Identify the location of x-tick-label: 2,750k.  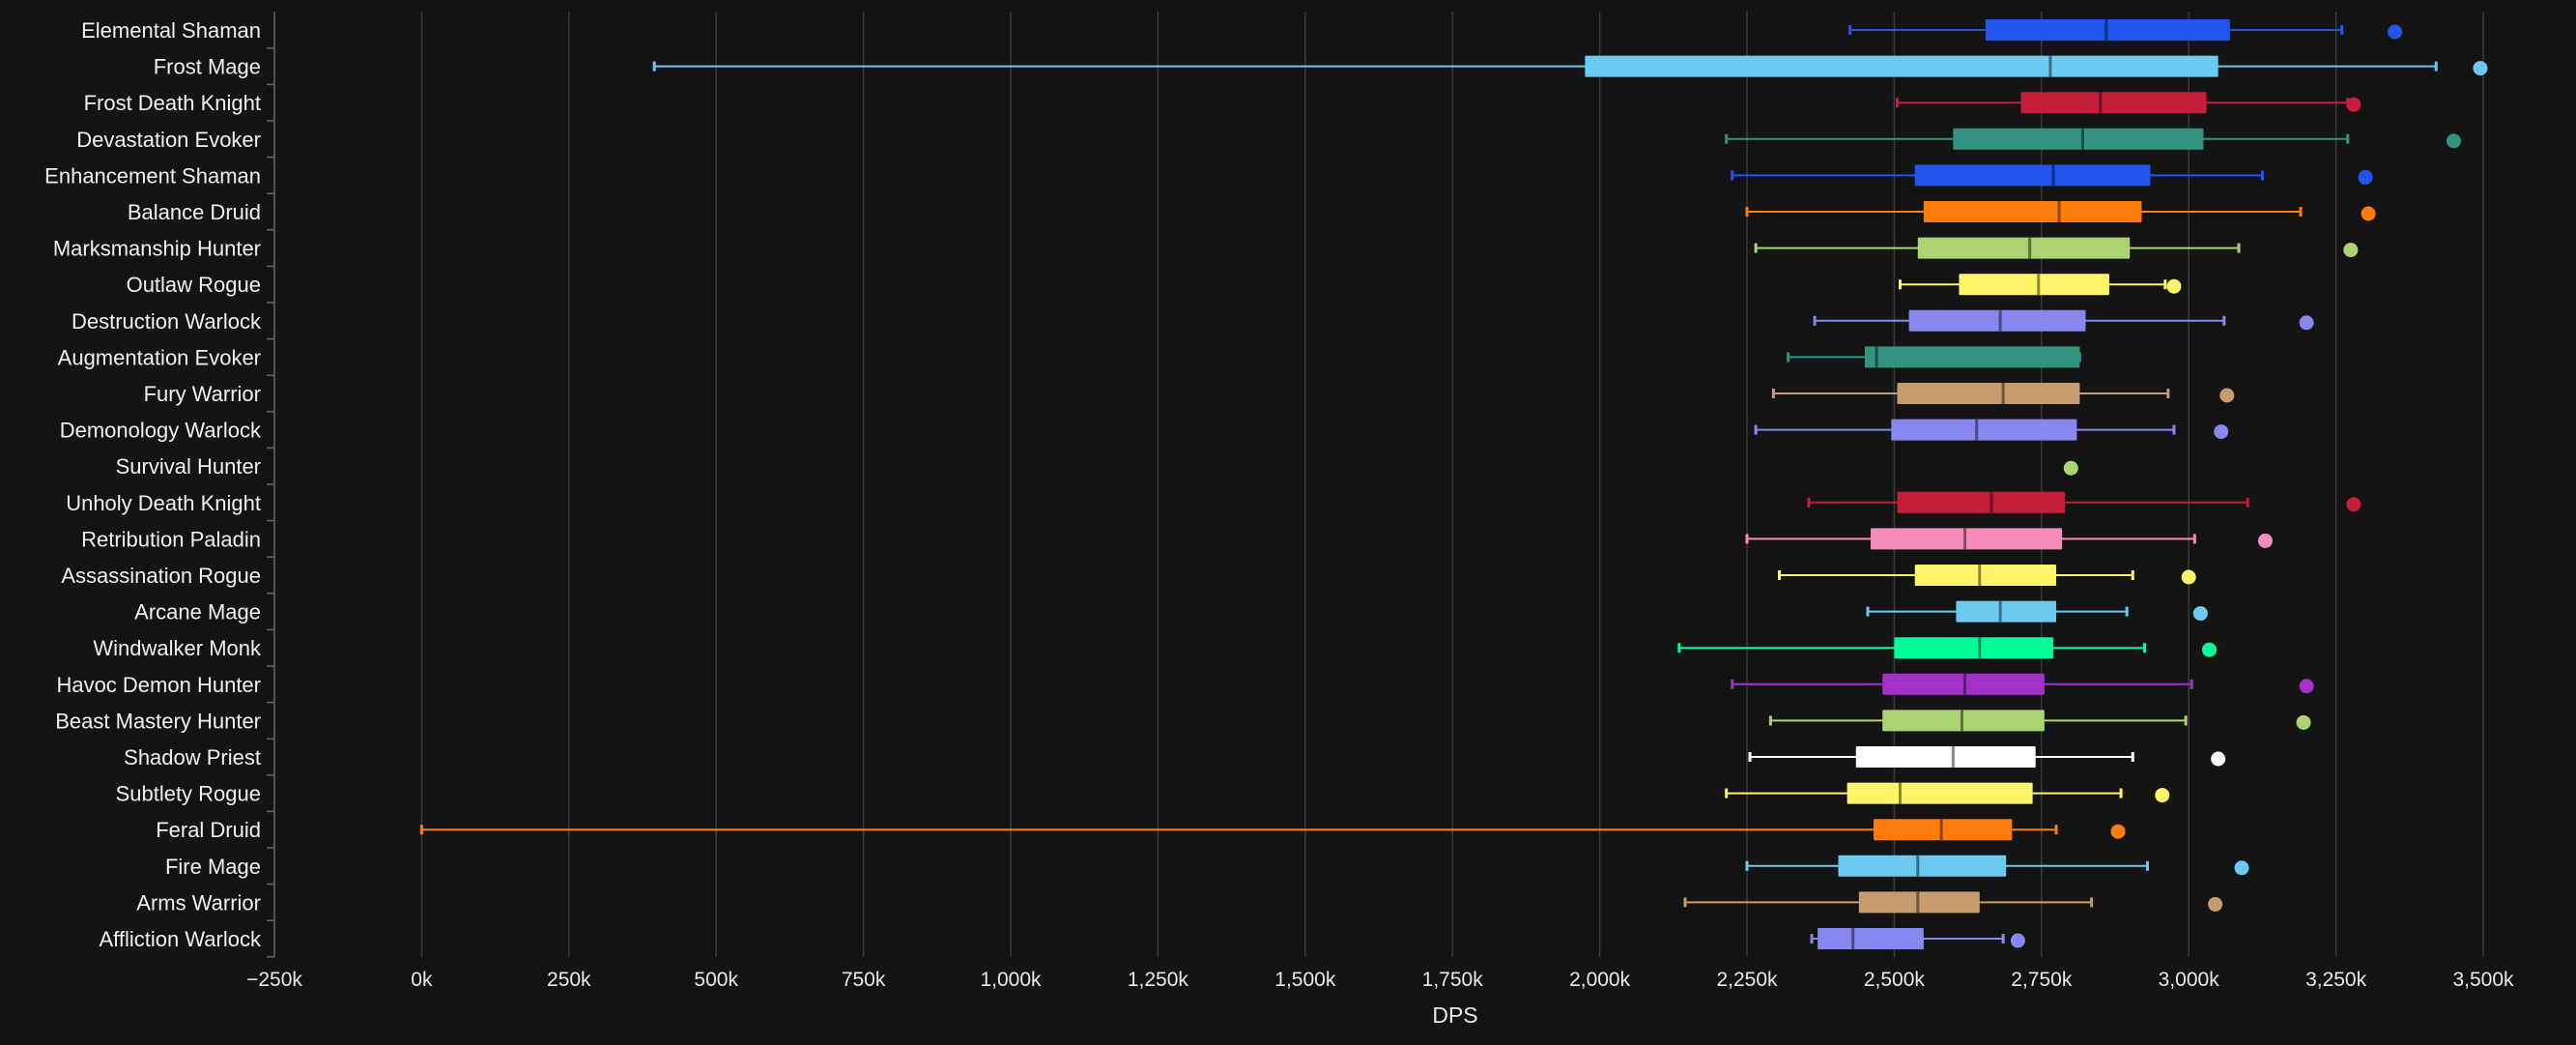
(2042, 980).